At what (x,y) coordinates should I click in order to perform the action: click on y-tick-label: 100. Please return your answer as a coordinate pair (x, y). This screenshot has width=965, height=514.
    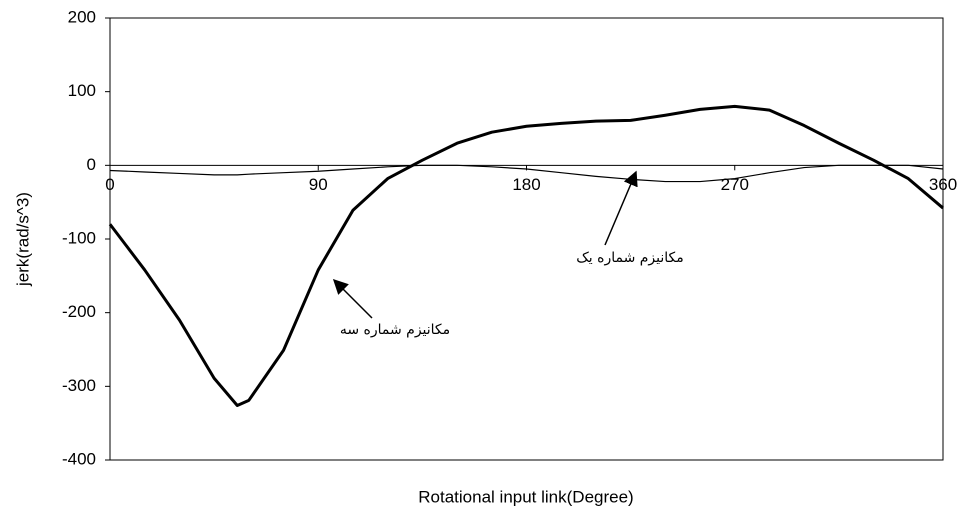
    Looking at the image, I should click on (82, 90).